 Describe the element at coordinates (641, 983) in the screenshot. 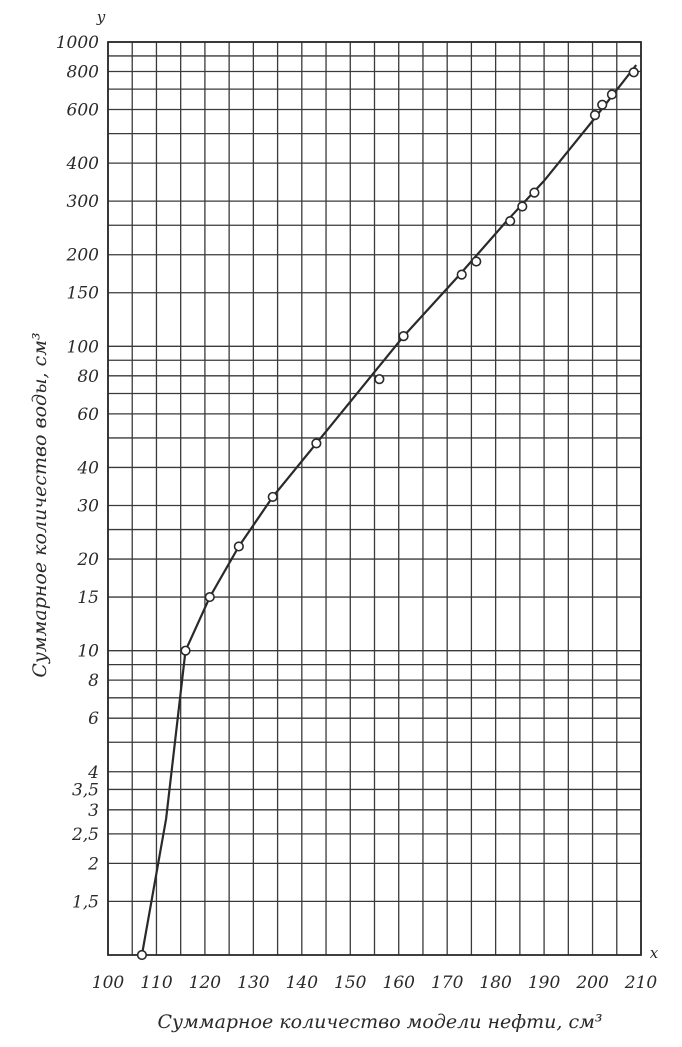

I see `x-tick-label: 210` at that location.